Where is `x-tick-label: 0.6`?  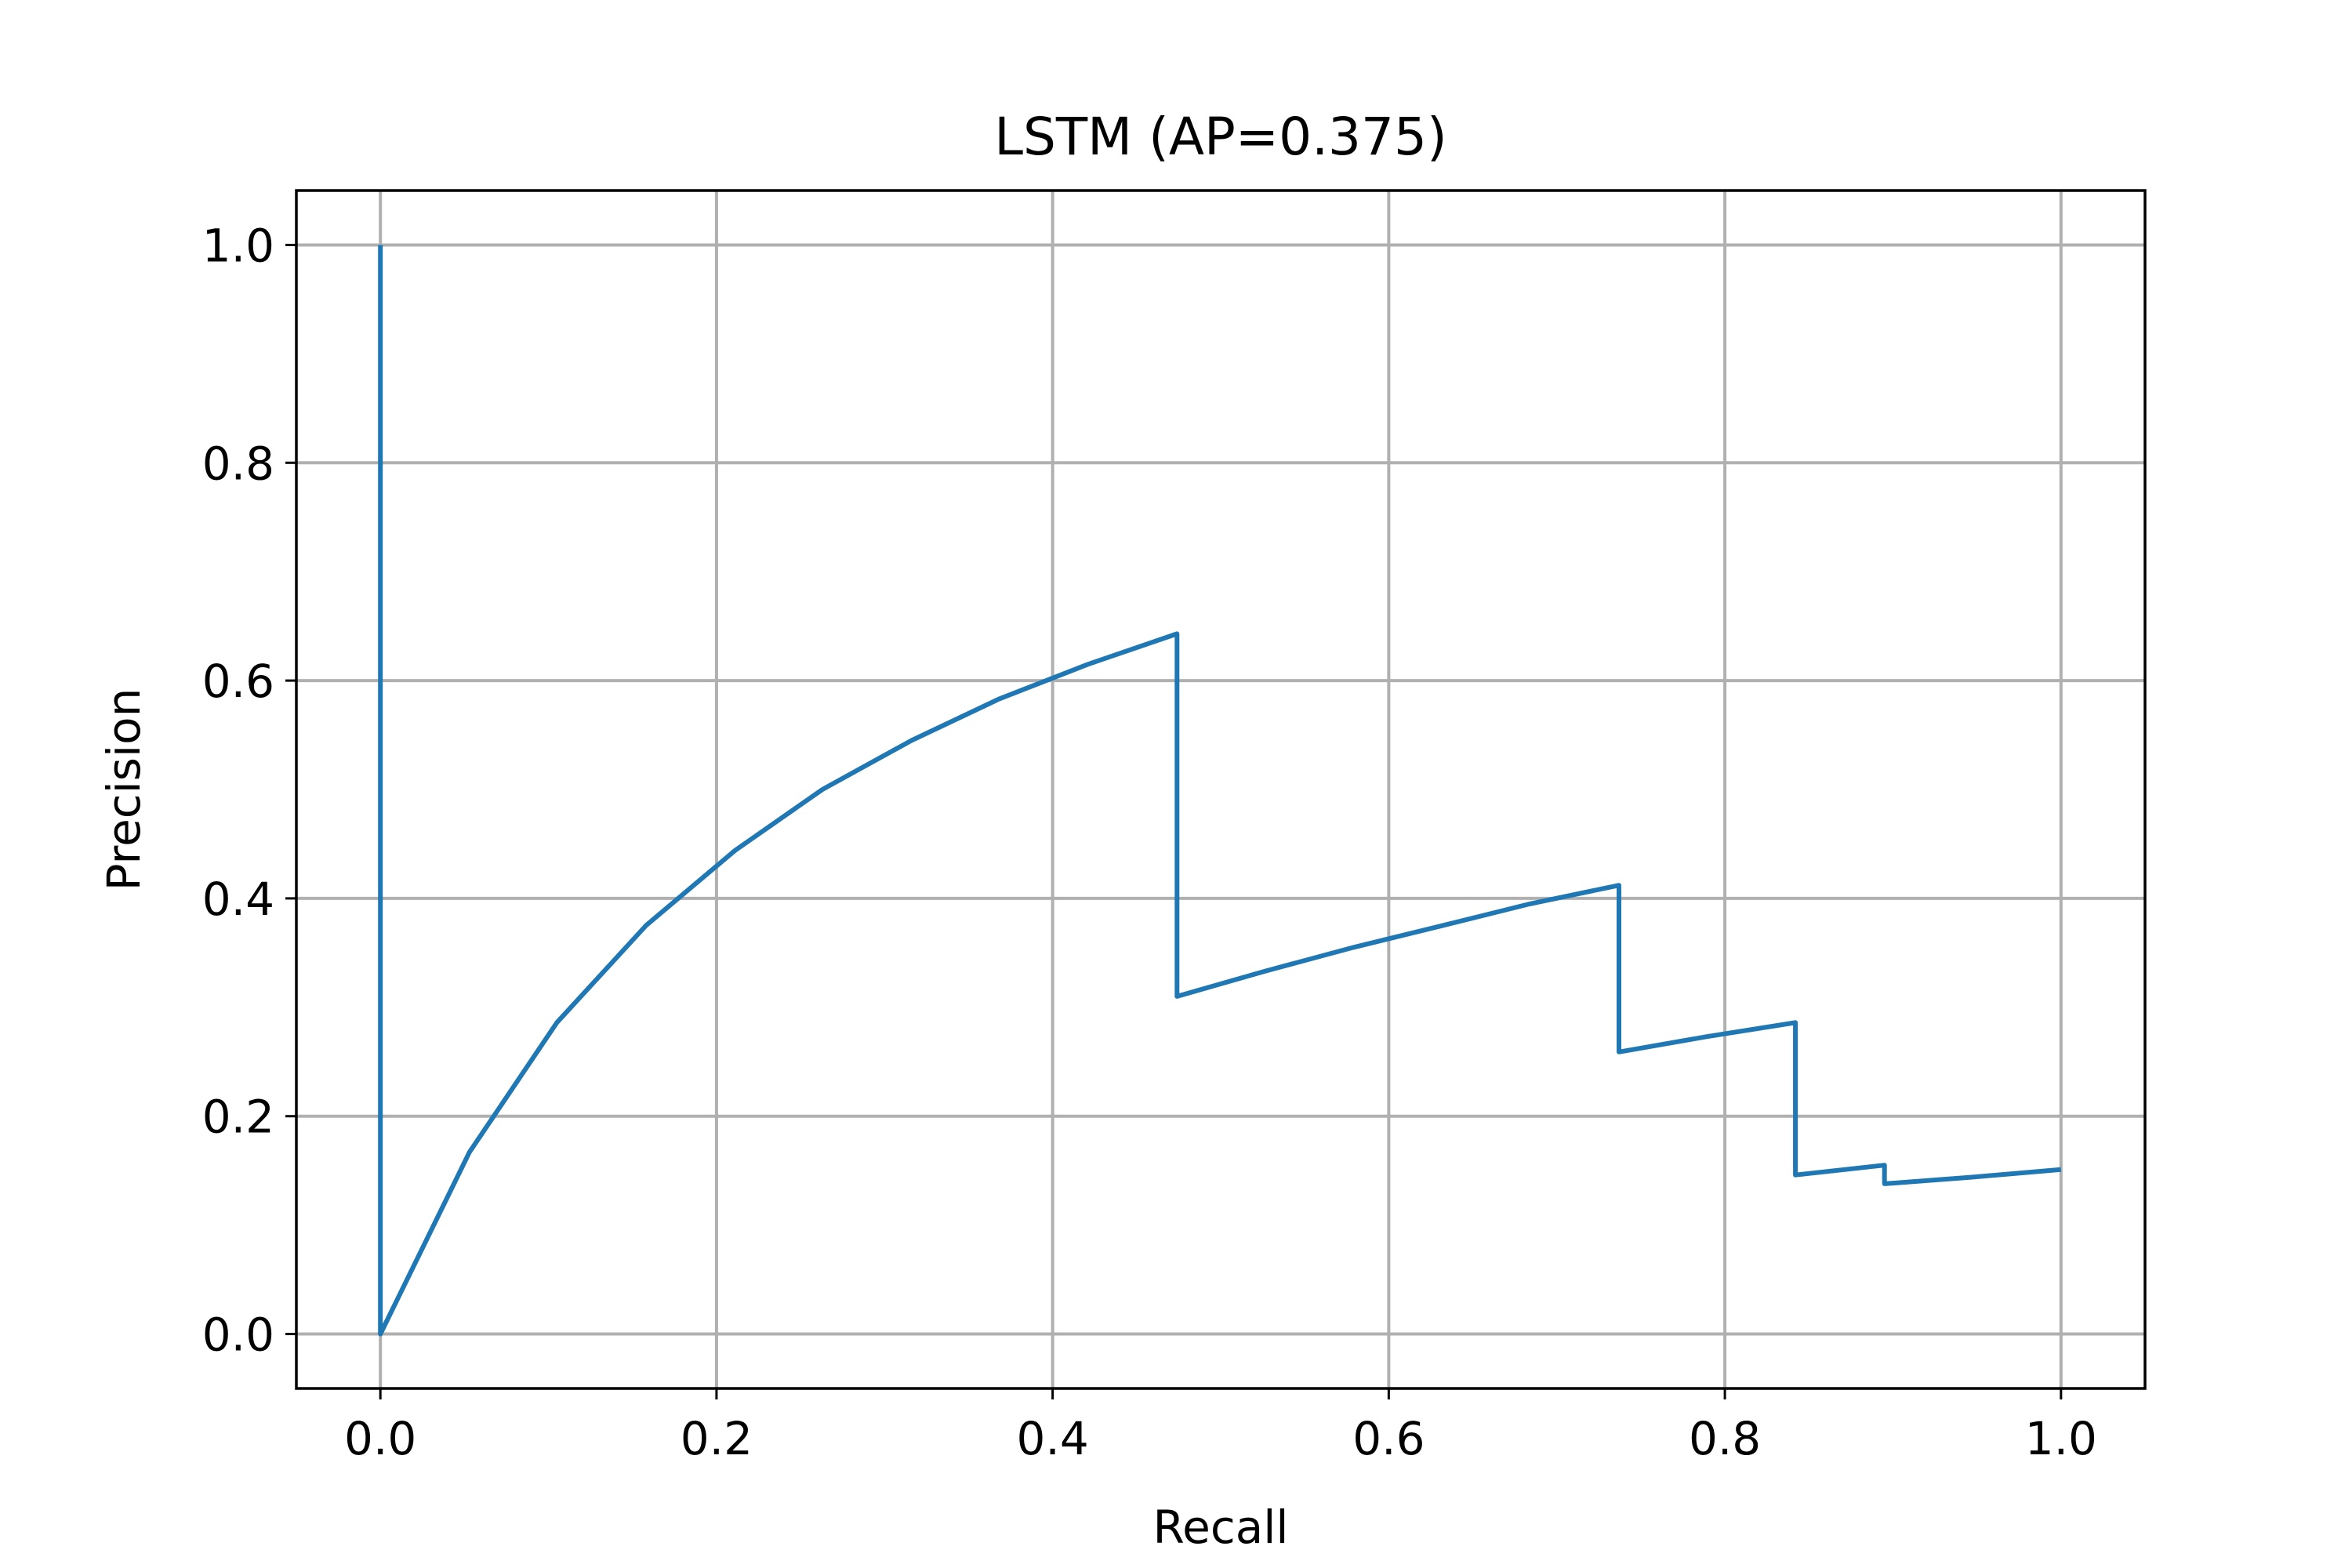
x-tick-label: 0.6 is located at coordinates (1388, 1438).